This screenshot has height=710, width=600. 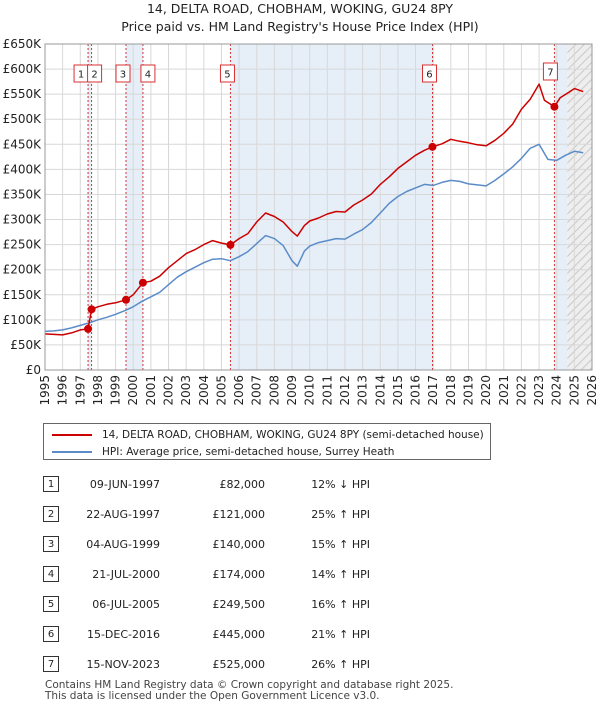 What do you see at coordinates (579, 207) in the screenshot?
I see `forecast-hatch` at bounding box center [579, 207].